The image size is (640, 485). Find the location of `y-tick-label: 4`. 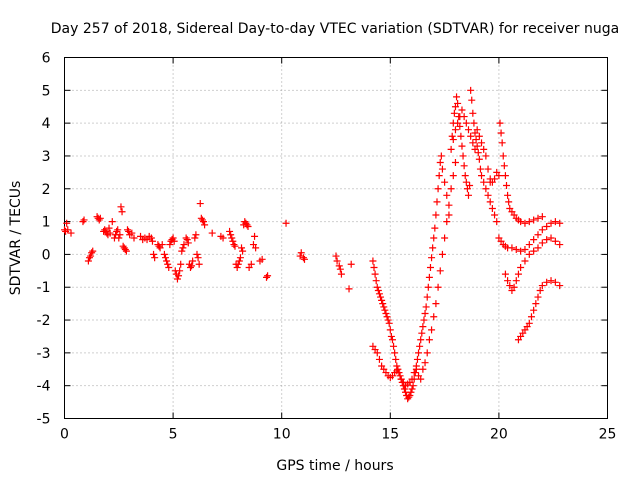

y-tick-label: 4 is located at coordinates (46, 124).